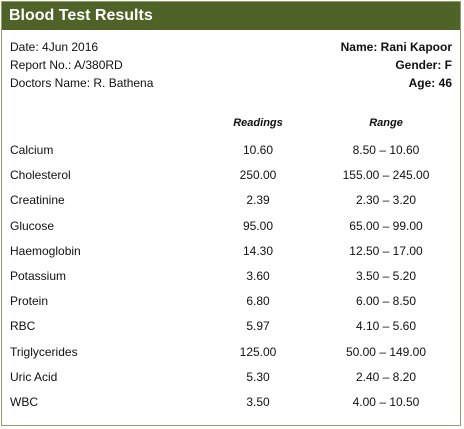 The height and width of the screenshot is (429, 464). I want to click on test-range: 65.00 – 99.00, so click(386, 225).